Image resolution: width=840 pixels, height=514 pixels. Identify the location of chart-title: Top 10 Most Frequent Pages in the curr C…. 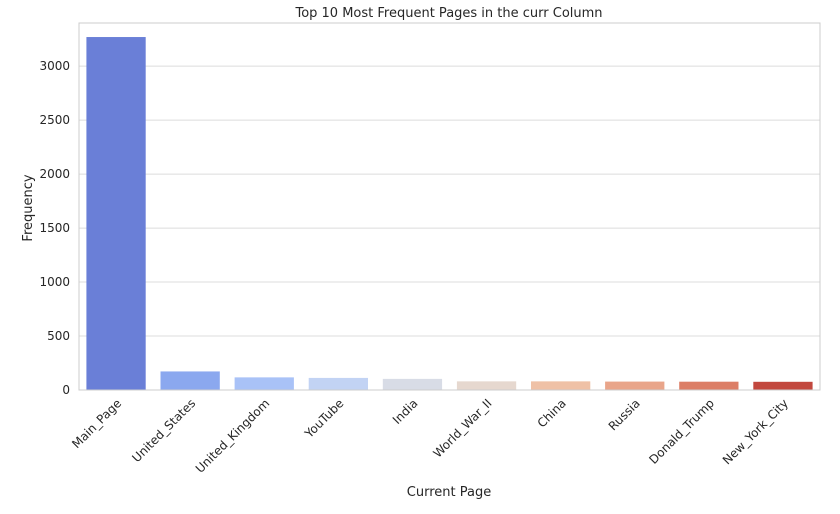
(448, 13).